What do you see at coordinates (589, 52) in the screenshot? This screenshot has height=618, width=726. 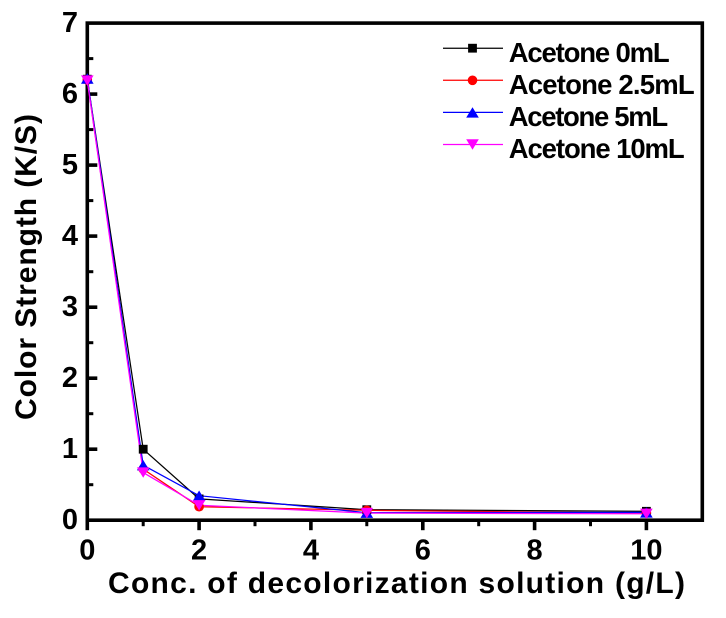 I see `svg-text: Acetone 0mL` at bounding box center [589, 52].